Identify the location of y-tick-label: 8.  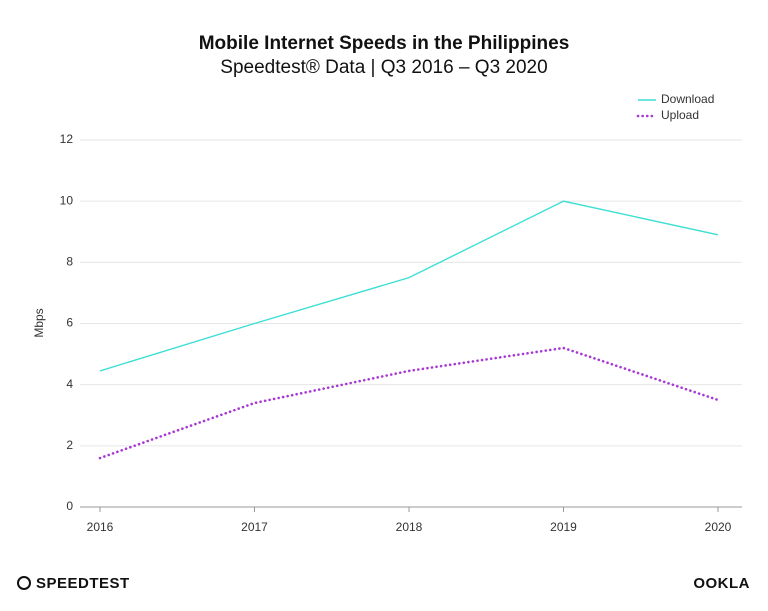
(69, 262).